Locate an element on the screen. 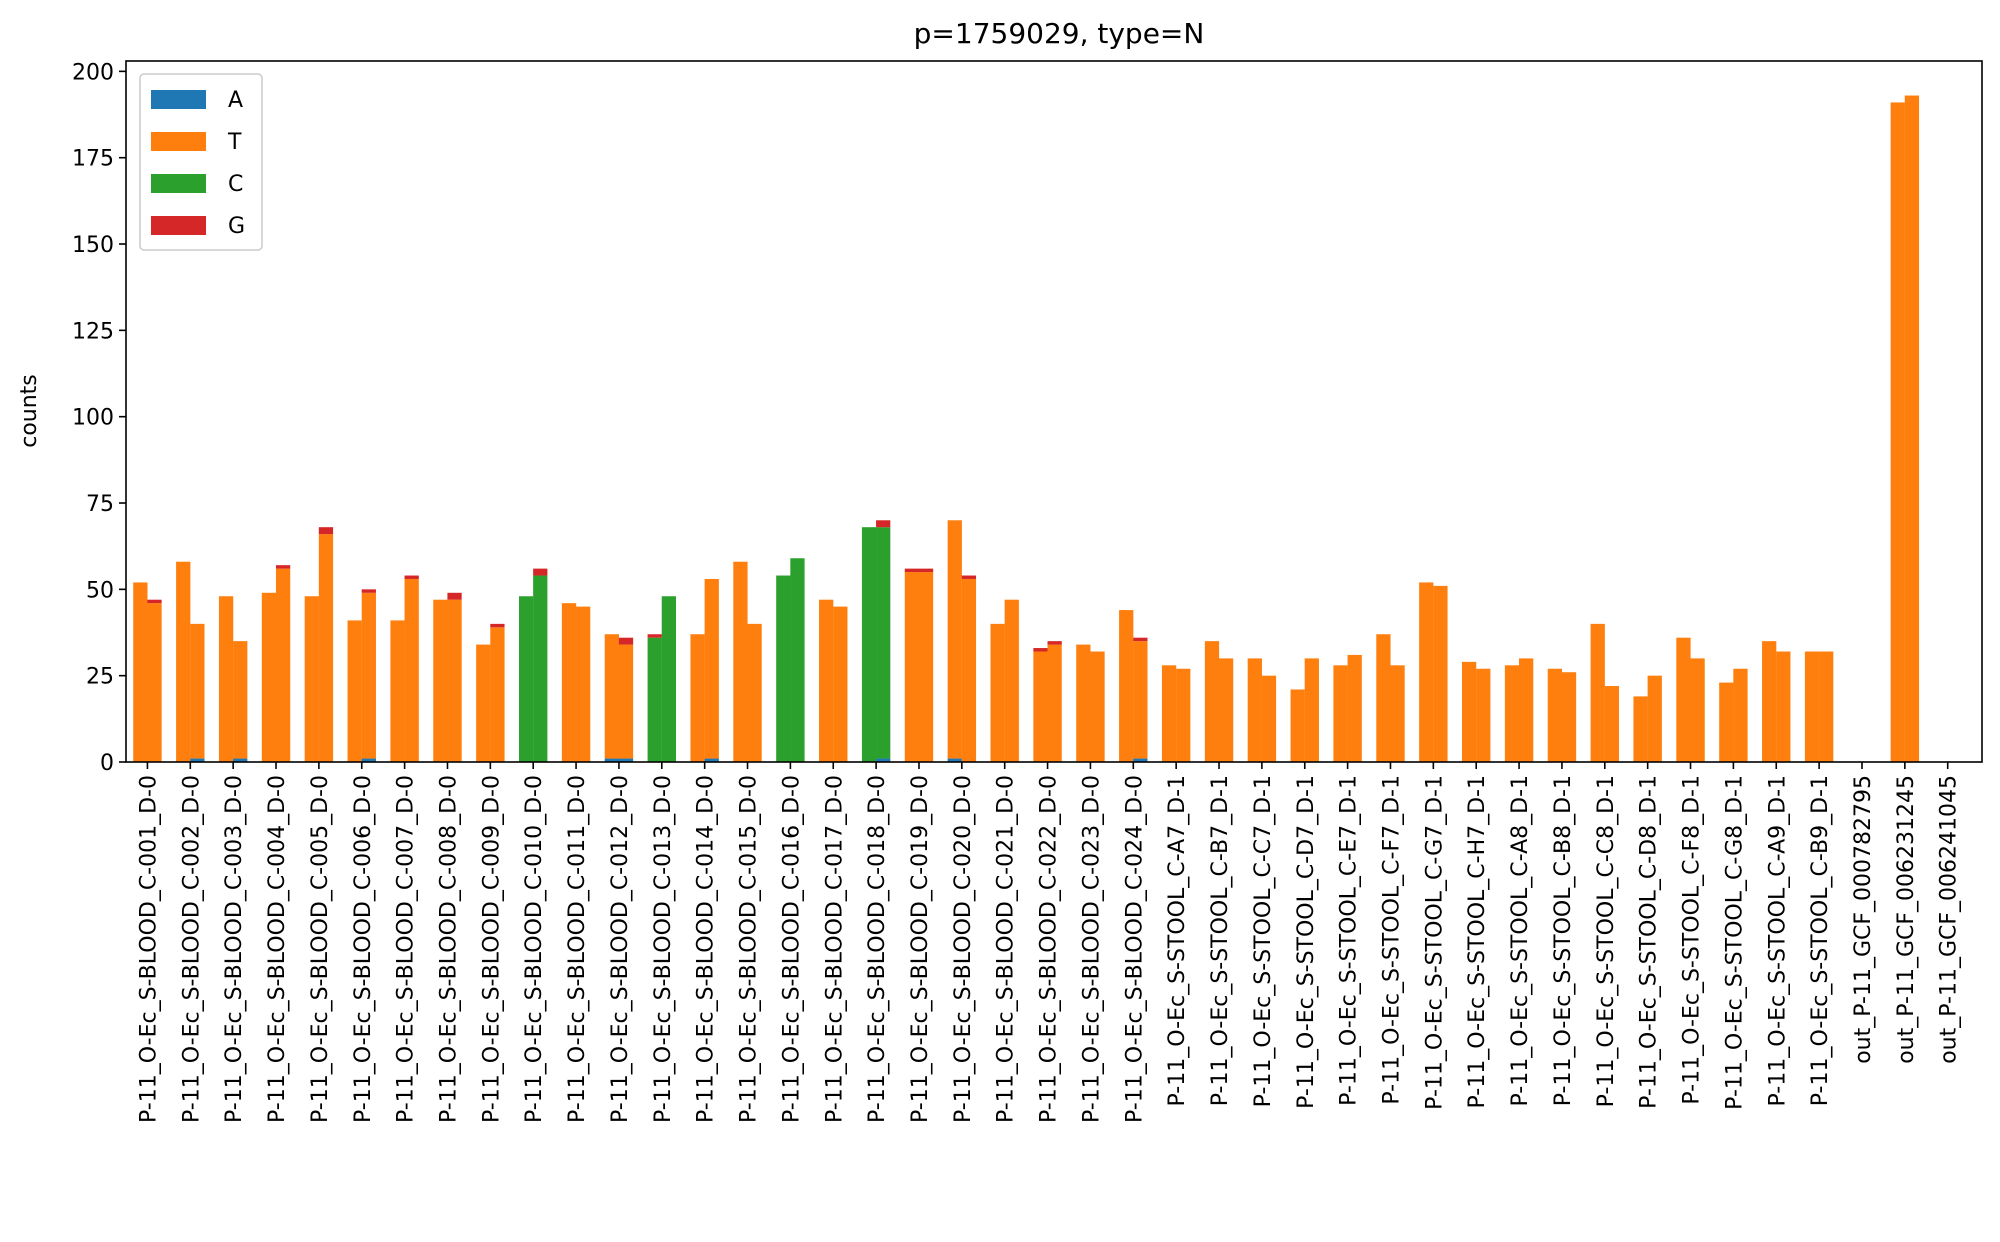 The width and height of the screenshot is (2000, 1242). bar-T-5-right is located at coordinates (326, 648).